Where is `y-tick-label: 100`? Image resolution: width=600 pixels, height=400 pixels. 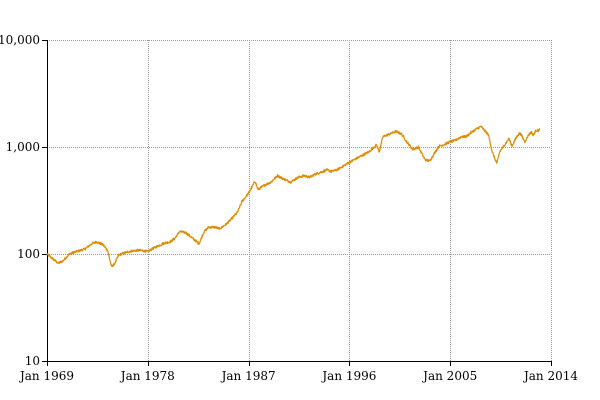 y-tick-label: 100 is located at coordinates (28, 254).